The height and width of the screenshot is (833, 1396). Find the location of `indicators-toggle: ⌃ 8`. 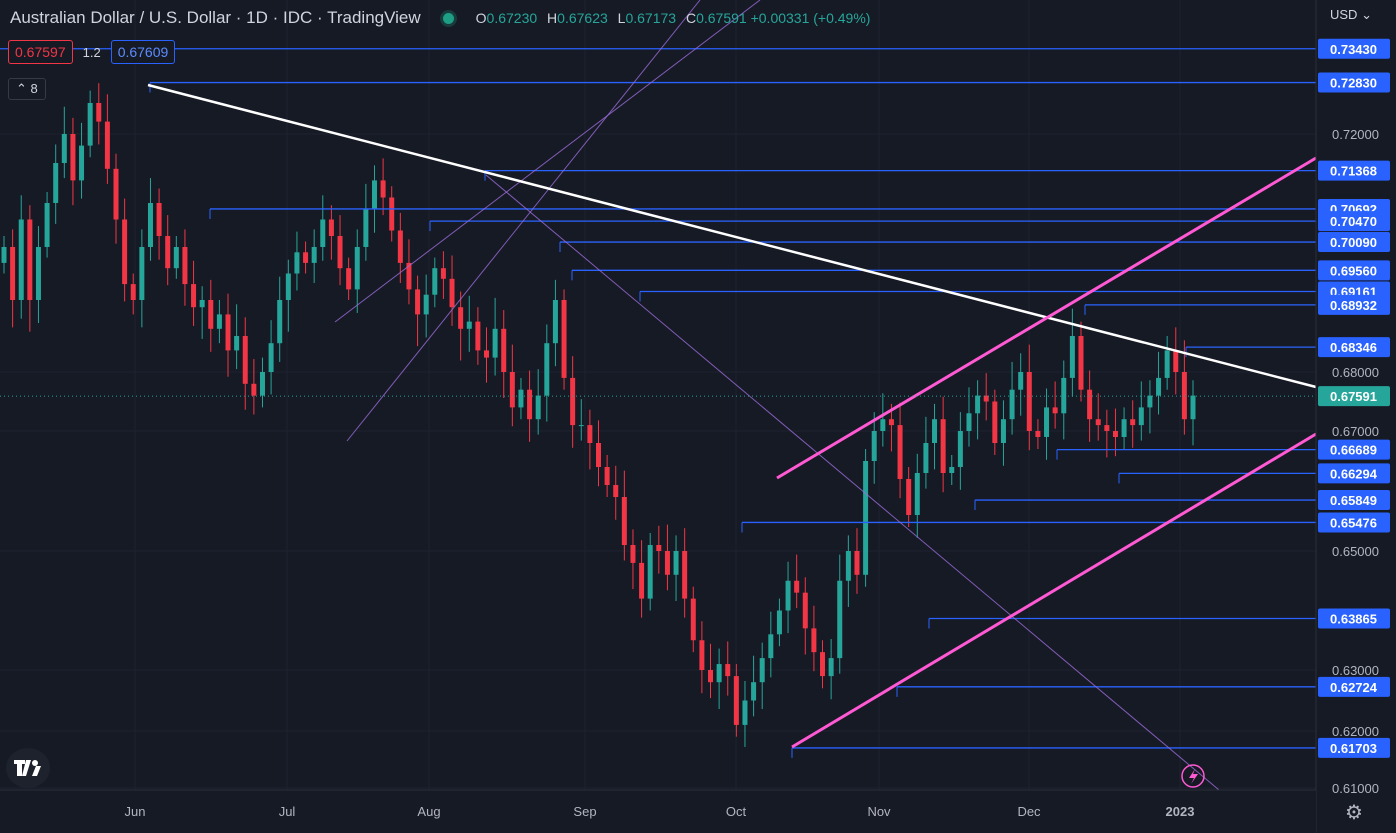

indicators-toggle: ⌃ 8 is located at coordinates (27, 89).